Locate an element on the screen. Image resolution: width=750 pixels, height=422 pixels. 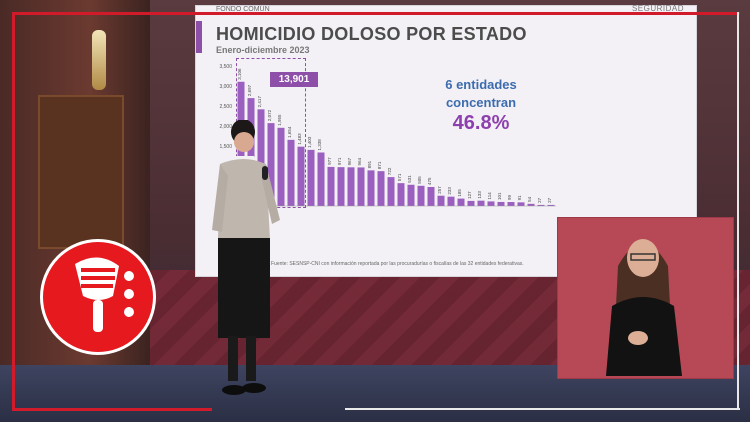
wall-lamp is located at coordinates (99, 60).